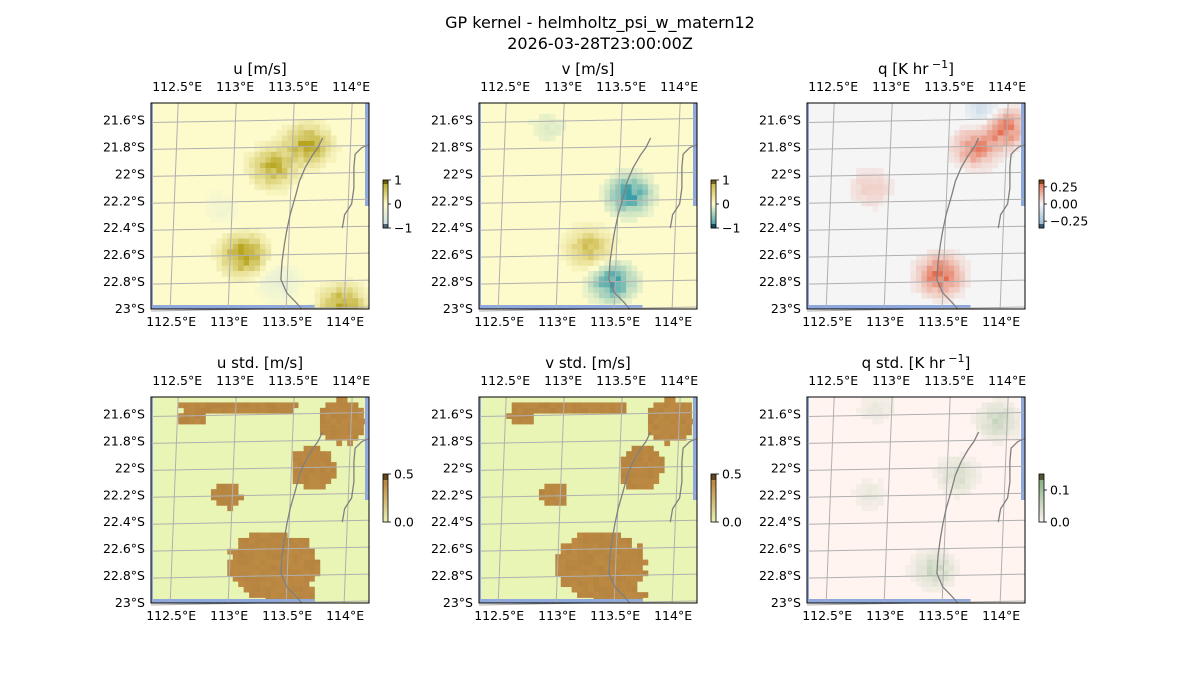 The height and width of the screenshot is (700, 1200). Describe the element at coordinates (713, 498) in the screenshot. I see `colorbar-frame` at that location.